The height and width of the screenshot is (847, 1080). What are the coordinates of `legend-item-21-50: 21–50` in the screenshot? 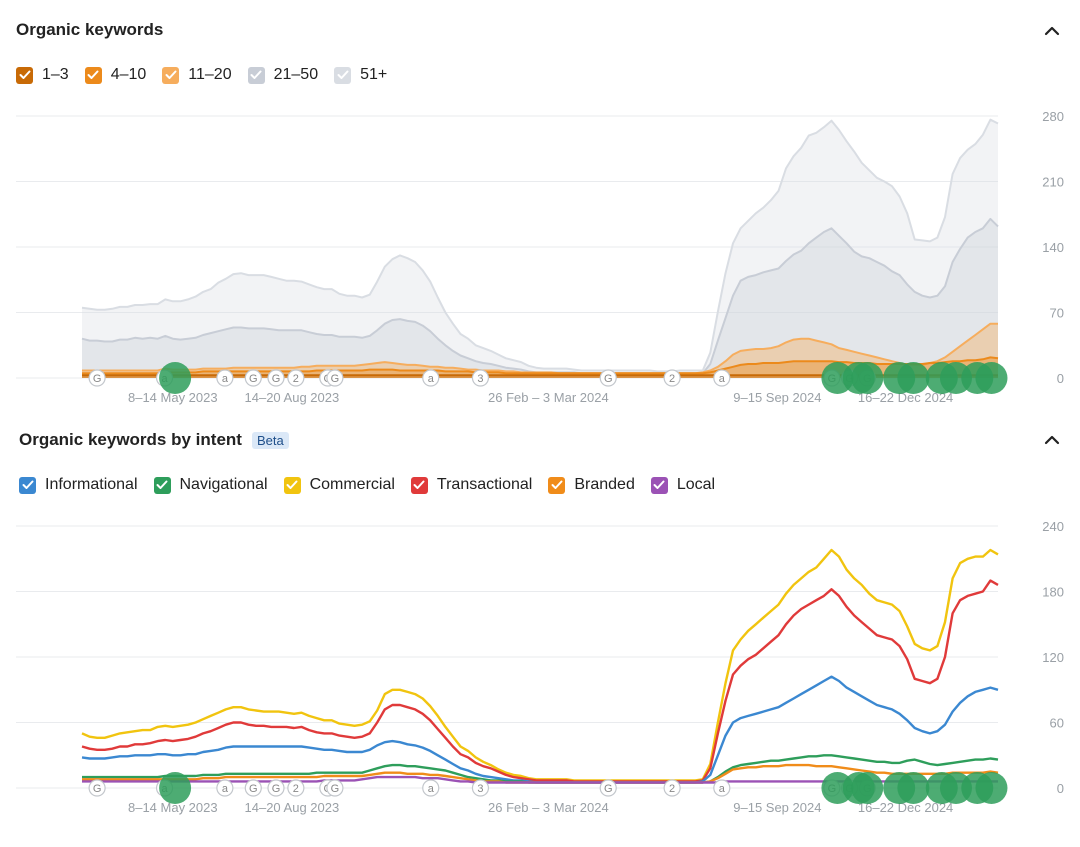 It's located at (282, 75).